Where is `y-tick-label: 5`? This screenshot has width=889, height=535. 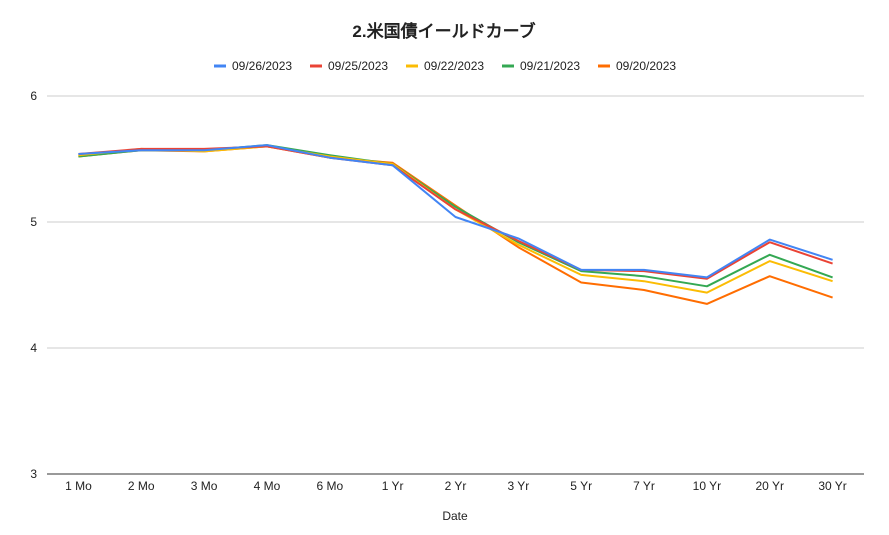 y-tick-label: 5 is located at coordinates (33, 222).